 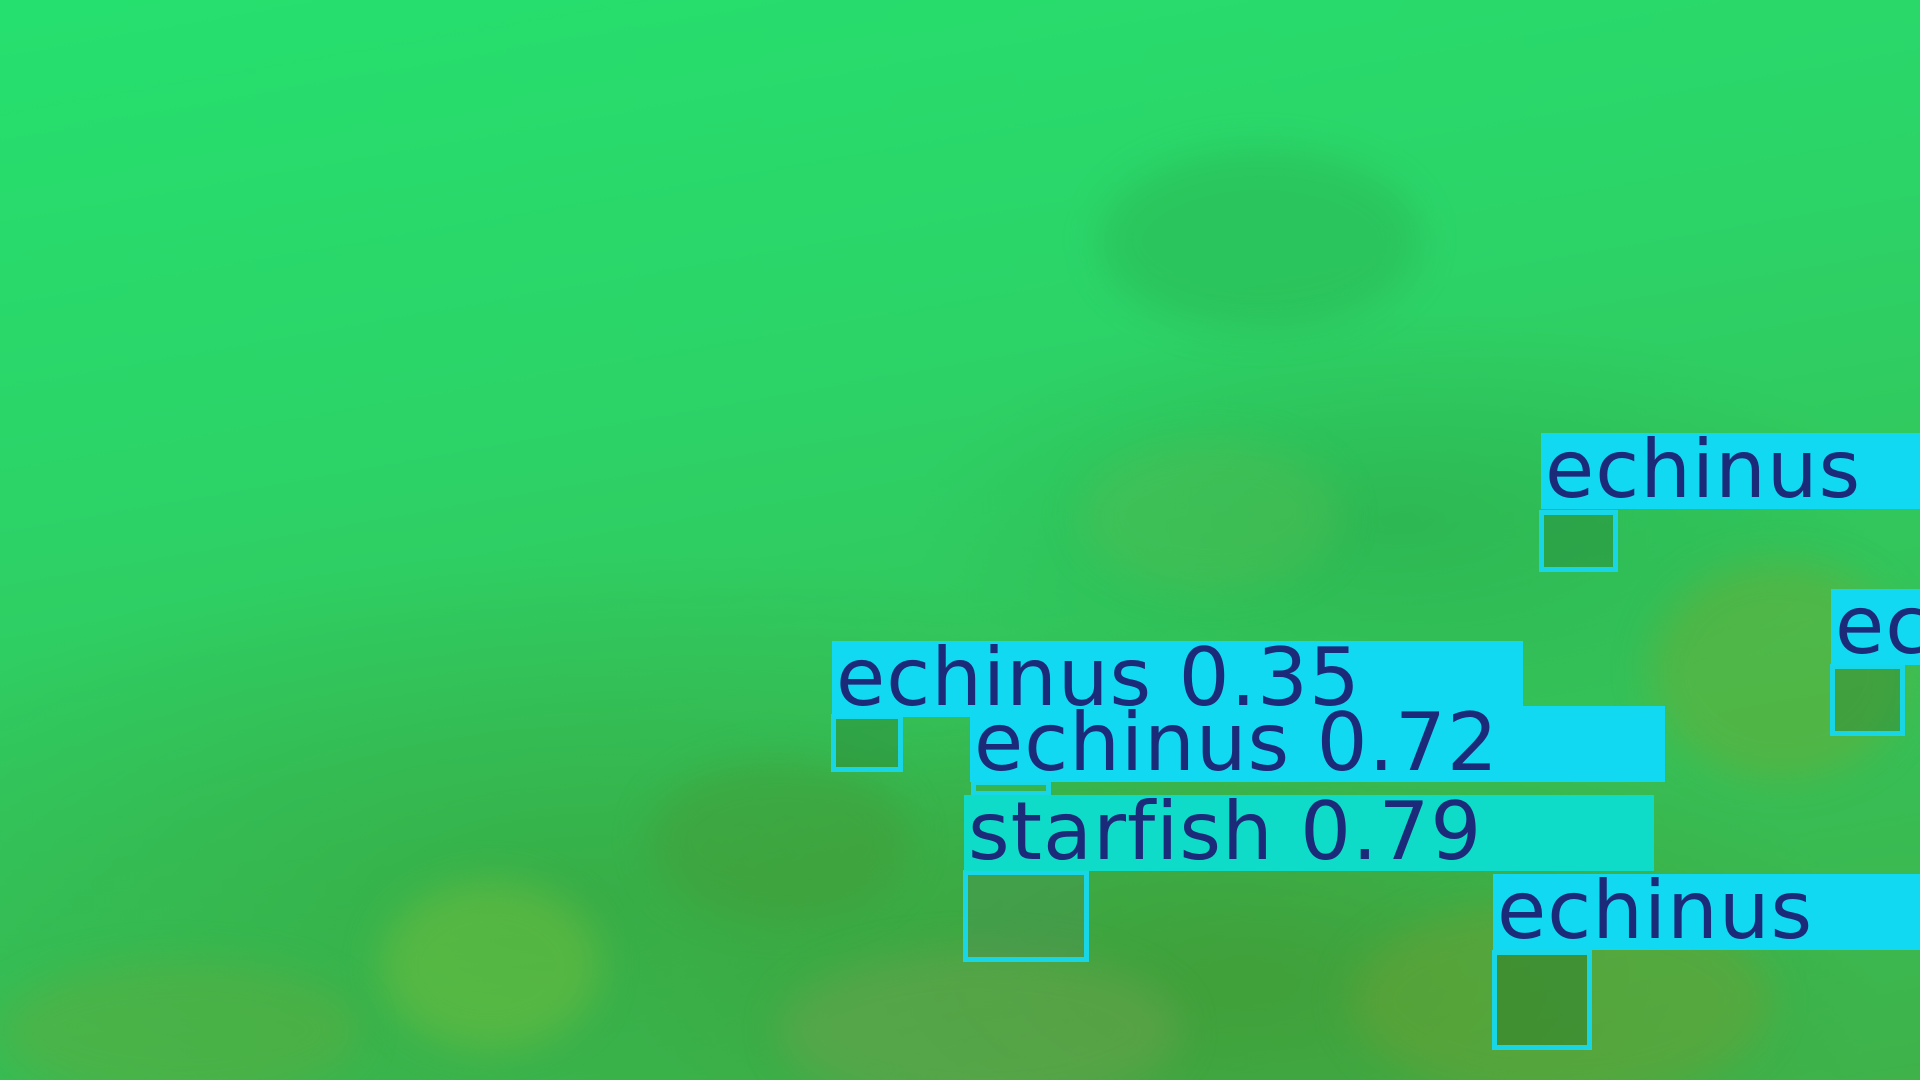 What do you see at coordinates (1260, 240) in the screenshot?
I see `seabed-shadow` at bounding box center [1260, 240].